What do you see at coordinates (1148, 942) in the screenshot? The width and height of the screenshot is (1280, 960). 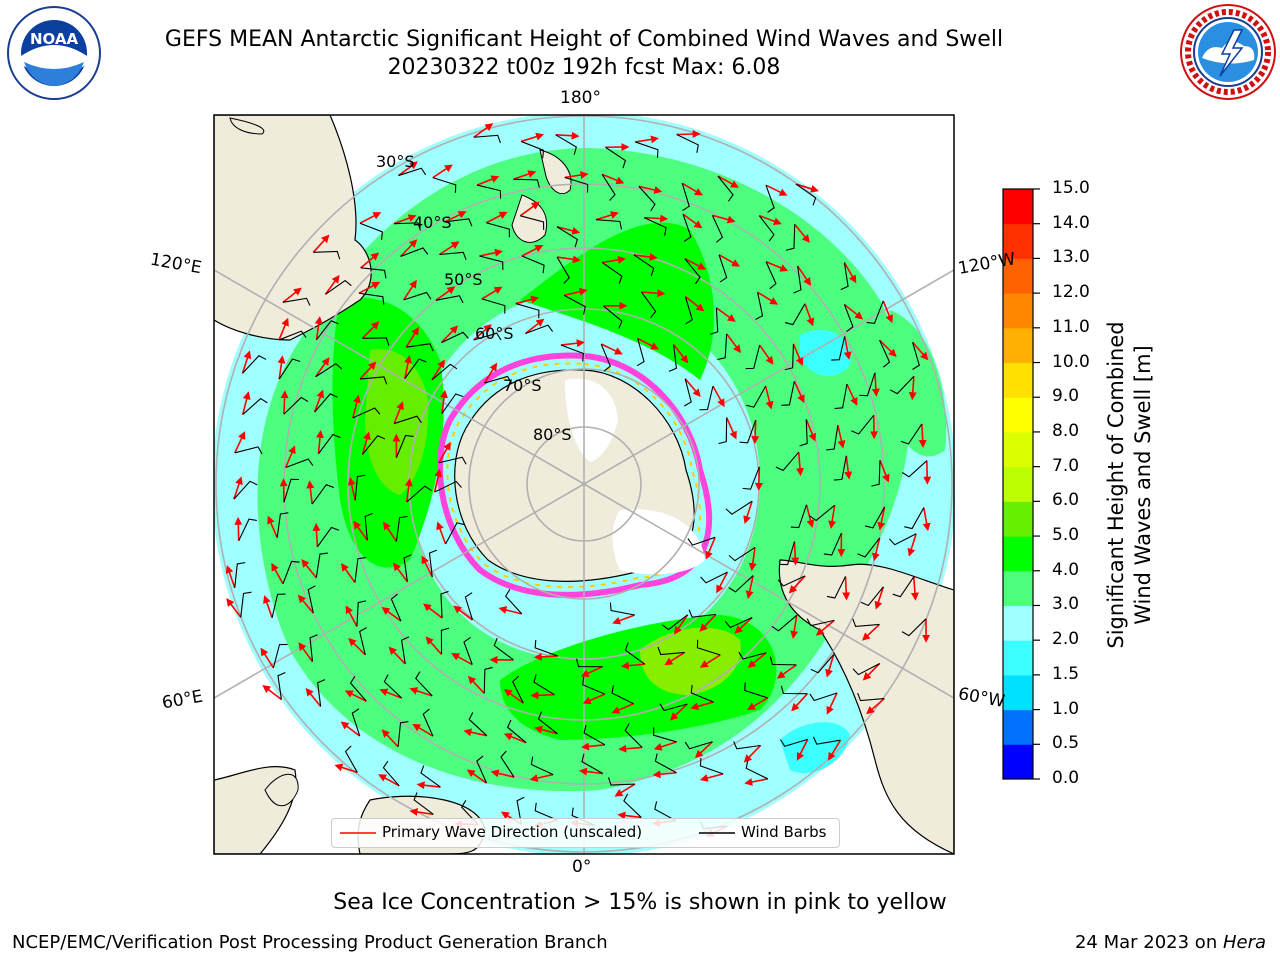 I see `run-date-text: 24 Mar 2023 on` at bounding box center [1148, 942].